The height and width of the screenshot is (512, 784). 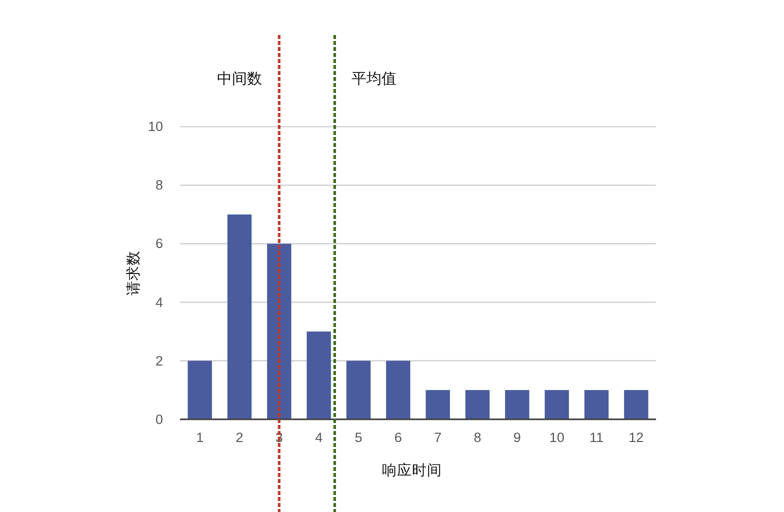 What do you see at coordinates (374, 79) in the screenshot?
I see `ref-line-label: 平均值` at bounding box center [374, 79].